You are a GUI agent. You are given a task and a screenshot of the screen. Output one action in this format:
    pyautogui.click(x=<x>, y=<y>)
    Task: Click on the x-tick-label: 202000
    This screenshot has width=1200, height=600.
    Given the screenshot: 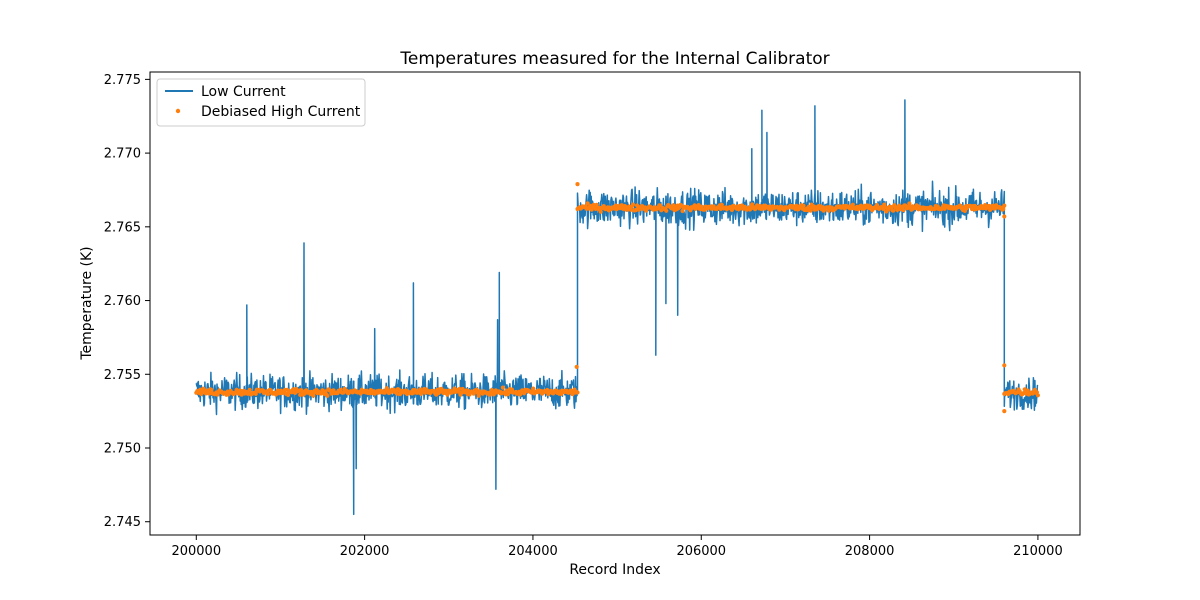 What is the action you would take?
    pyautogui.click(x=365, y=551)
    